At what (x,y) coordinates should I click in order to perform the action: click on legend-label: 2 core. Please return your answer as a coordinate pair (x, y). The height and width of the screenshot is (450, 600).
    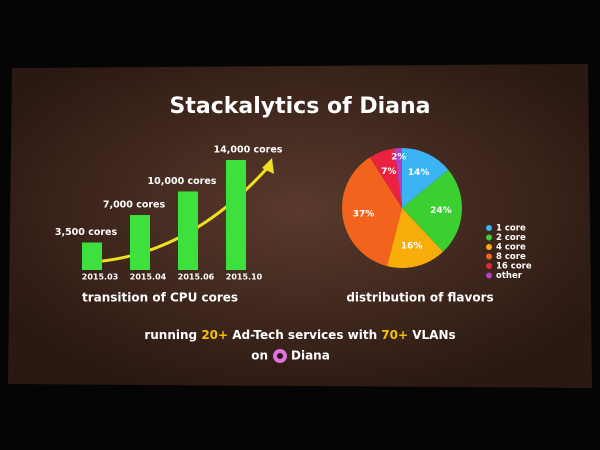
    Looking at the image, I should click on (511, 238).